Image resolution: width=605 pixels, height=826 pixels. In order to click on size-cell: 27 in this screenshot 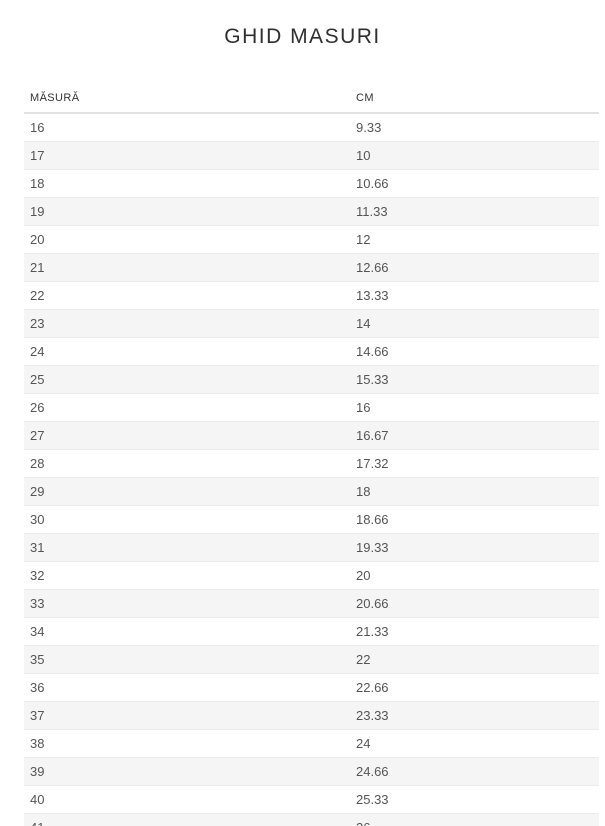, I will do `click(187, 435)`.